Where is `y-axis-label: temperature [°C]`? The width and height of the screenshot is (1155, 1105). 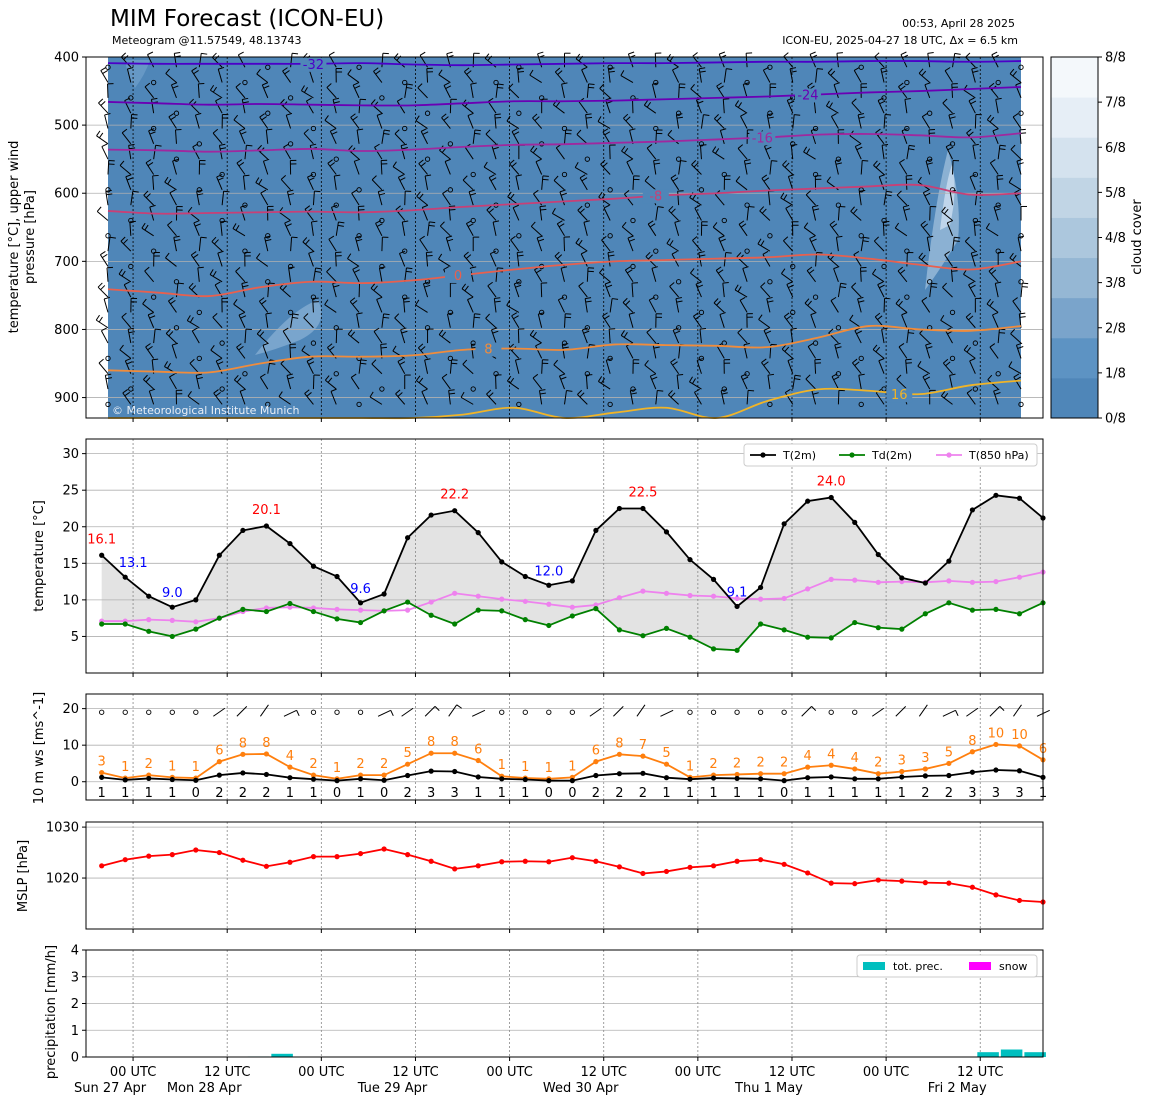 y-axis-label: temperature [°C] is located at coordinates (39, 556).